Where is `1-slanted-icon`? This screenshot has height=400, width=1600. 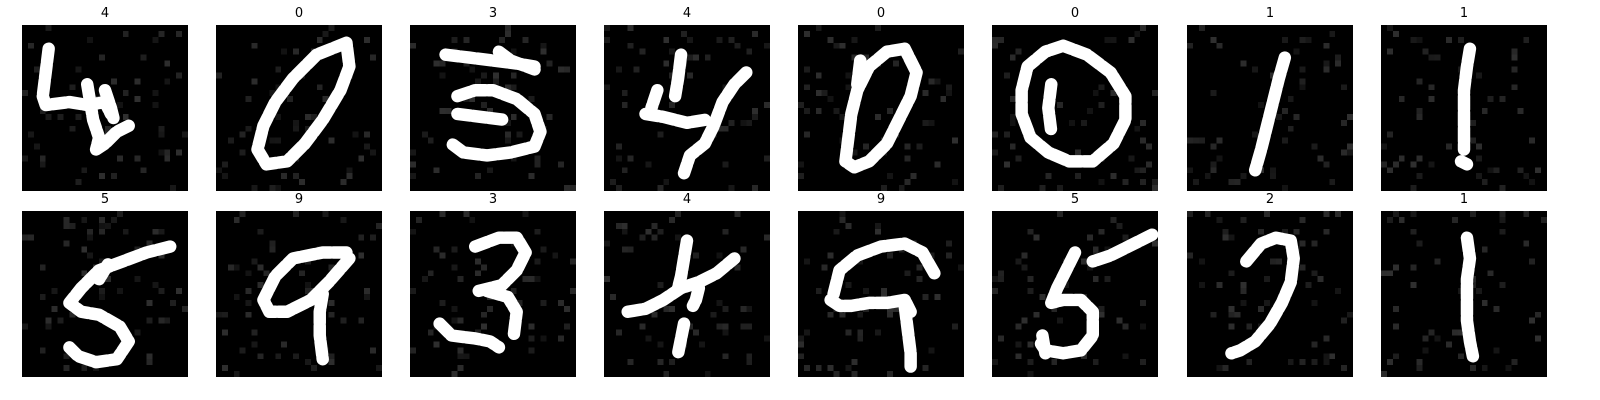
1-slanted-icon is located at coordinates (1270, 108).